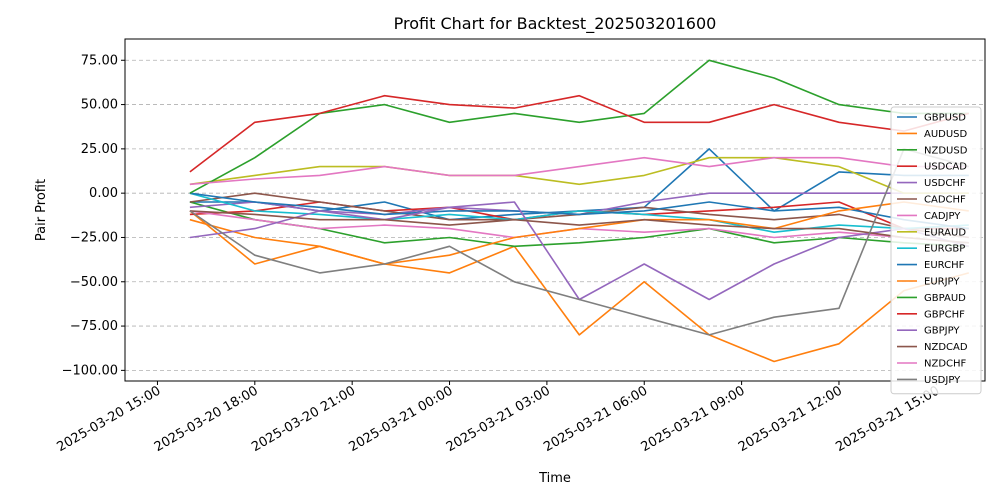 This screenshot has width=1000, height=500. What do you see at coordinates (945, 232) in the screenshot?
I see `legend-label: EURAUD` at bounding box center [945, 232].